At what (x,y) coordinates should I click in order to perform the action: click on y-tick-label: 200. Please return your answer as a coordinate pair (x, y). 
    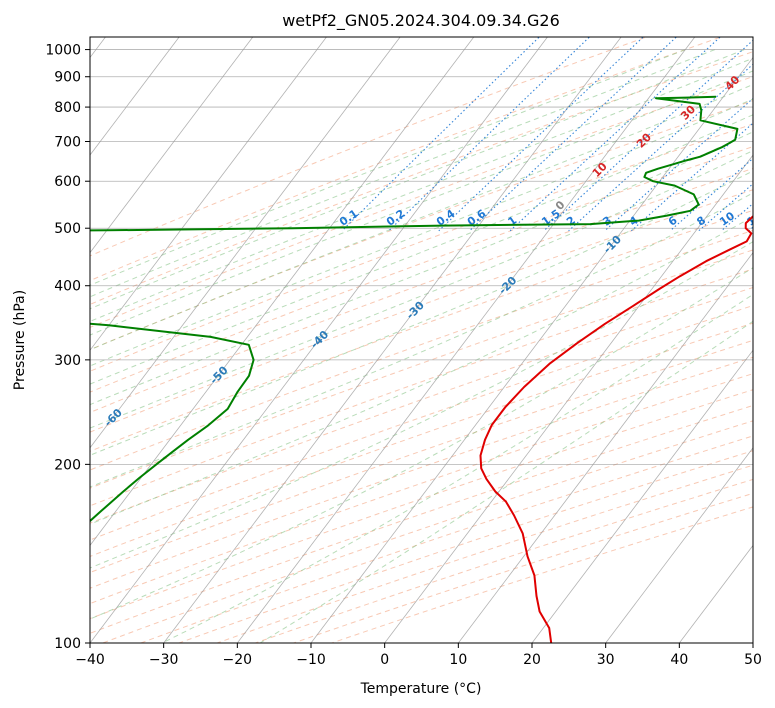
    Looking at the image, I should click on (67, 465).